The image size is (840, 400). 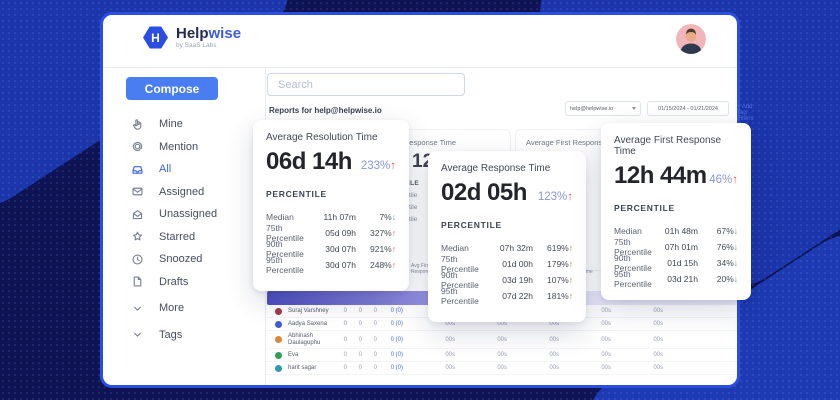 I want to click on sidebar-item-label: Tags, so click(x=171, y=334).